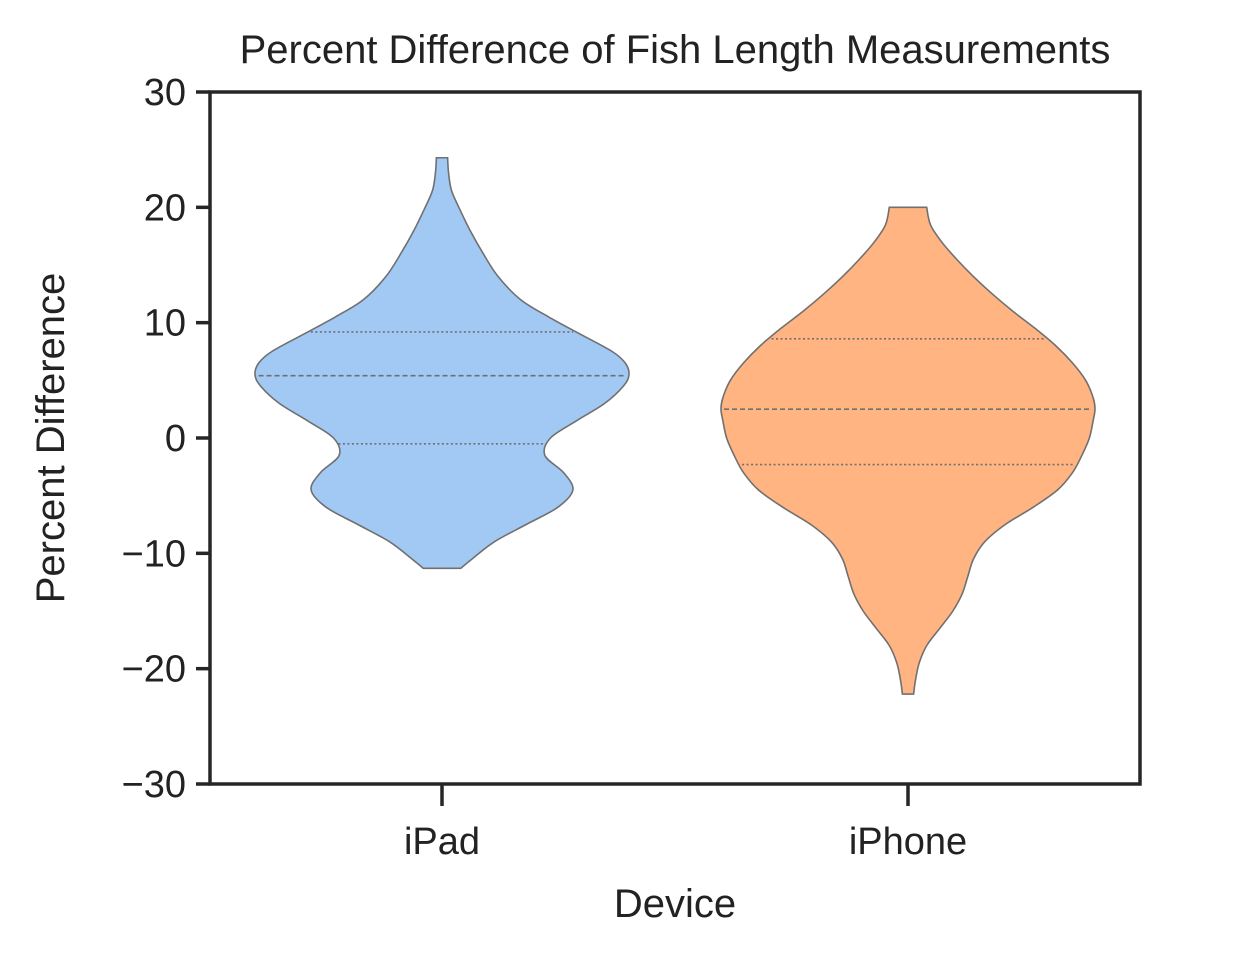  Describe the element at coordinates (165, 208) in the screenshot. I see `y-tick-label: 20` at that location.